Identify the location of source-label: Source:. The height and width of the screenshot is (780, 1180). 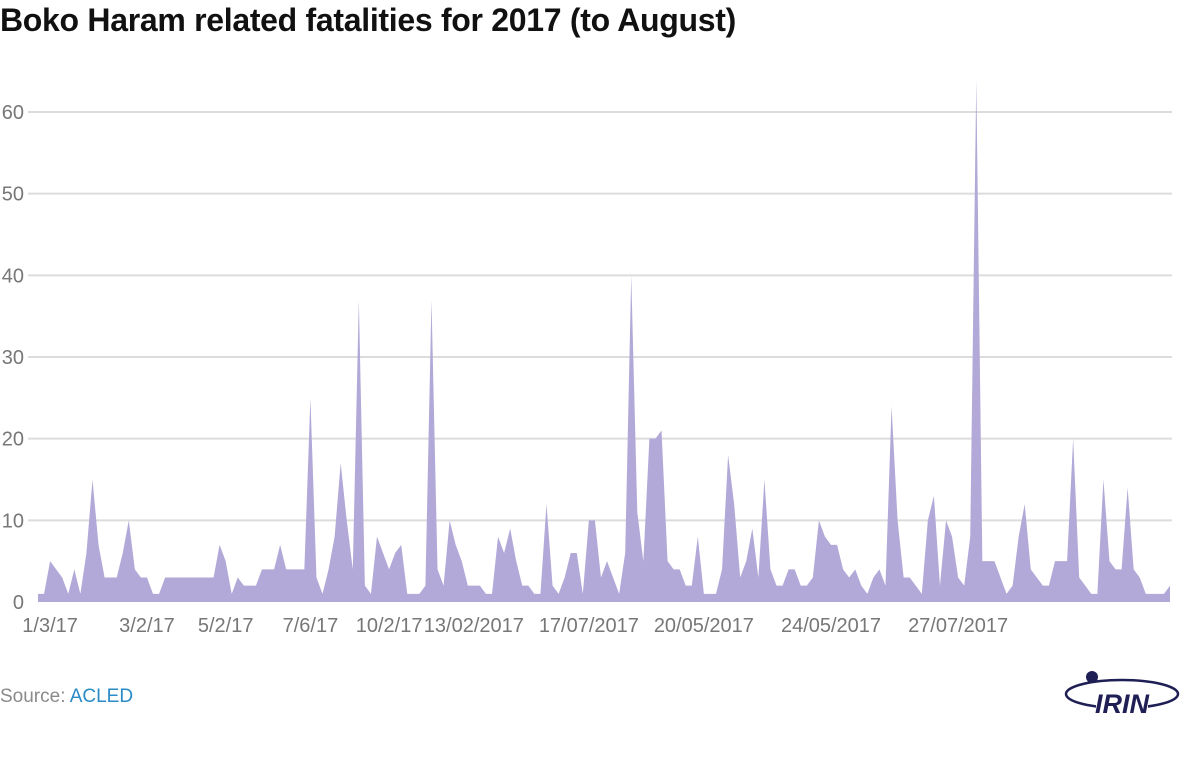
(33, 696).